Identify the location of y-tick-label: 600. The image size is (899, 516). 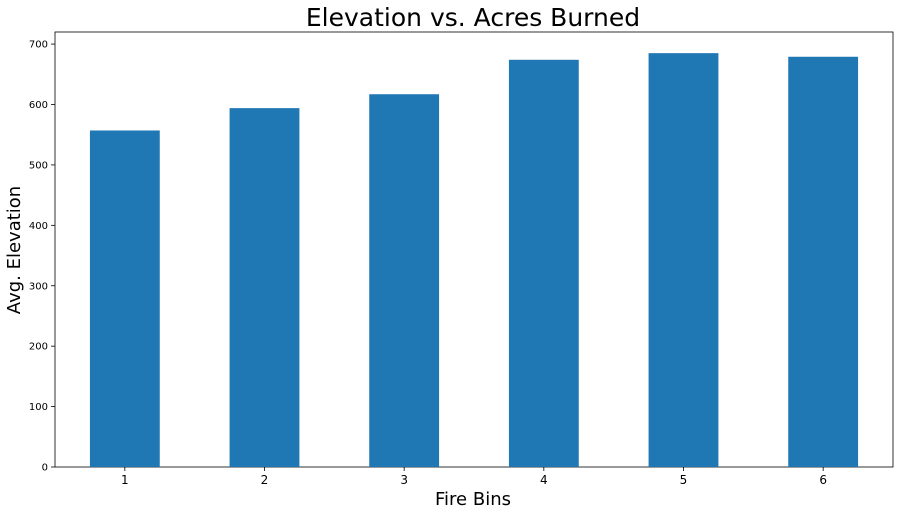
(38, 105).